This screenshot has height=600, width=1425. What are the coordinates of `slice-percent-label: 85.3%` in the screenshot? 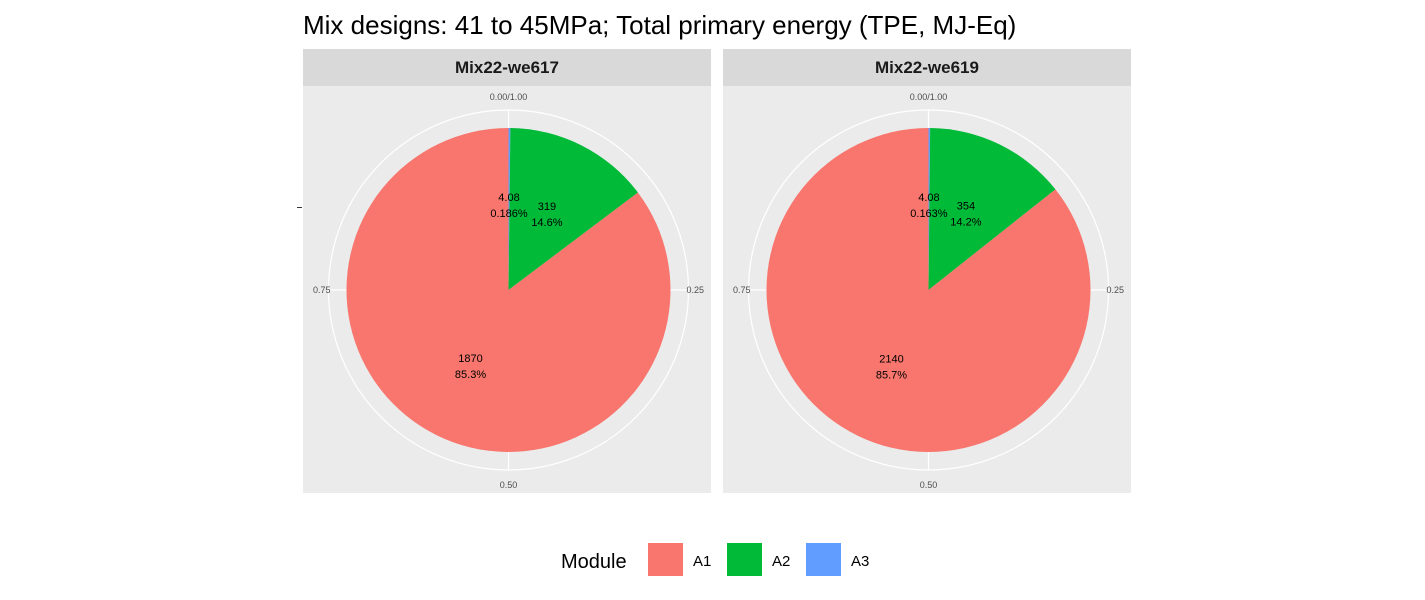 It's located at (470, 375).